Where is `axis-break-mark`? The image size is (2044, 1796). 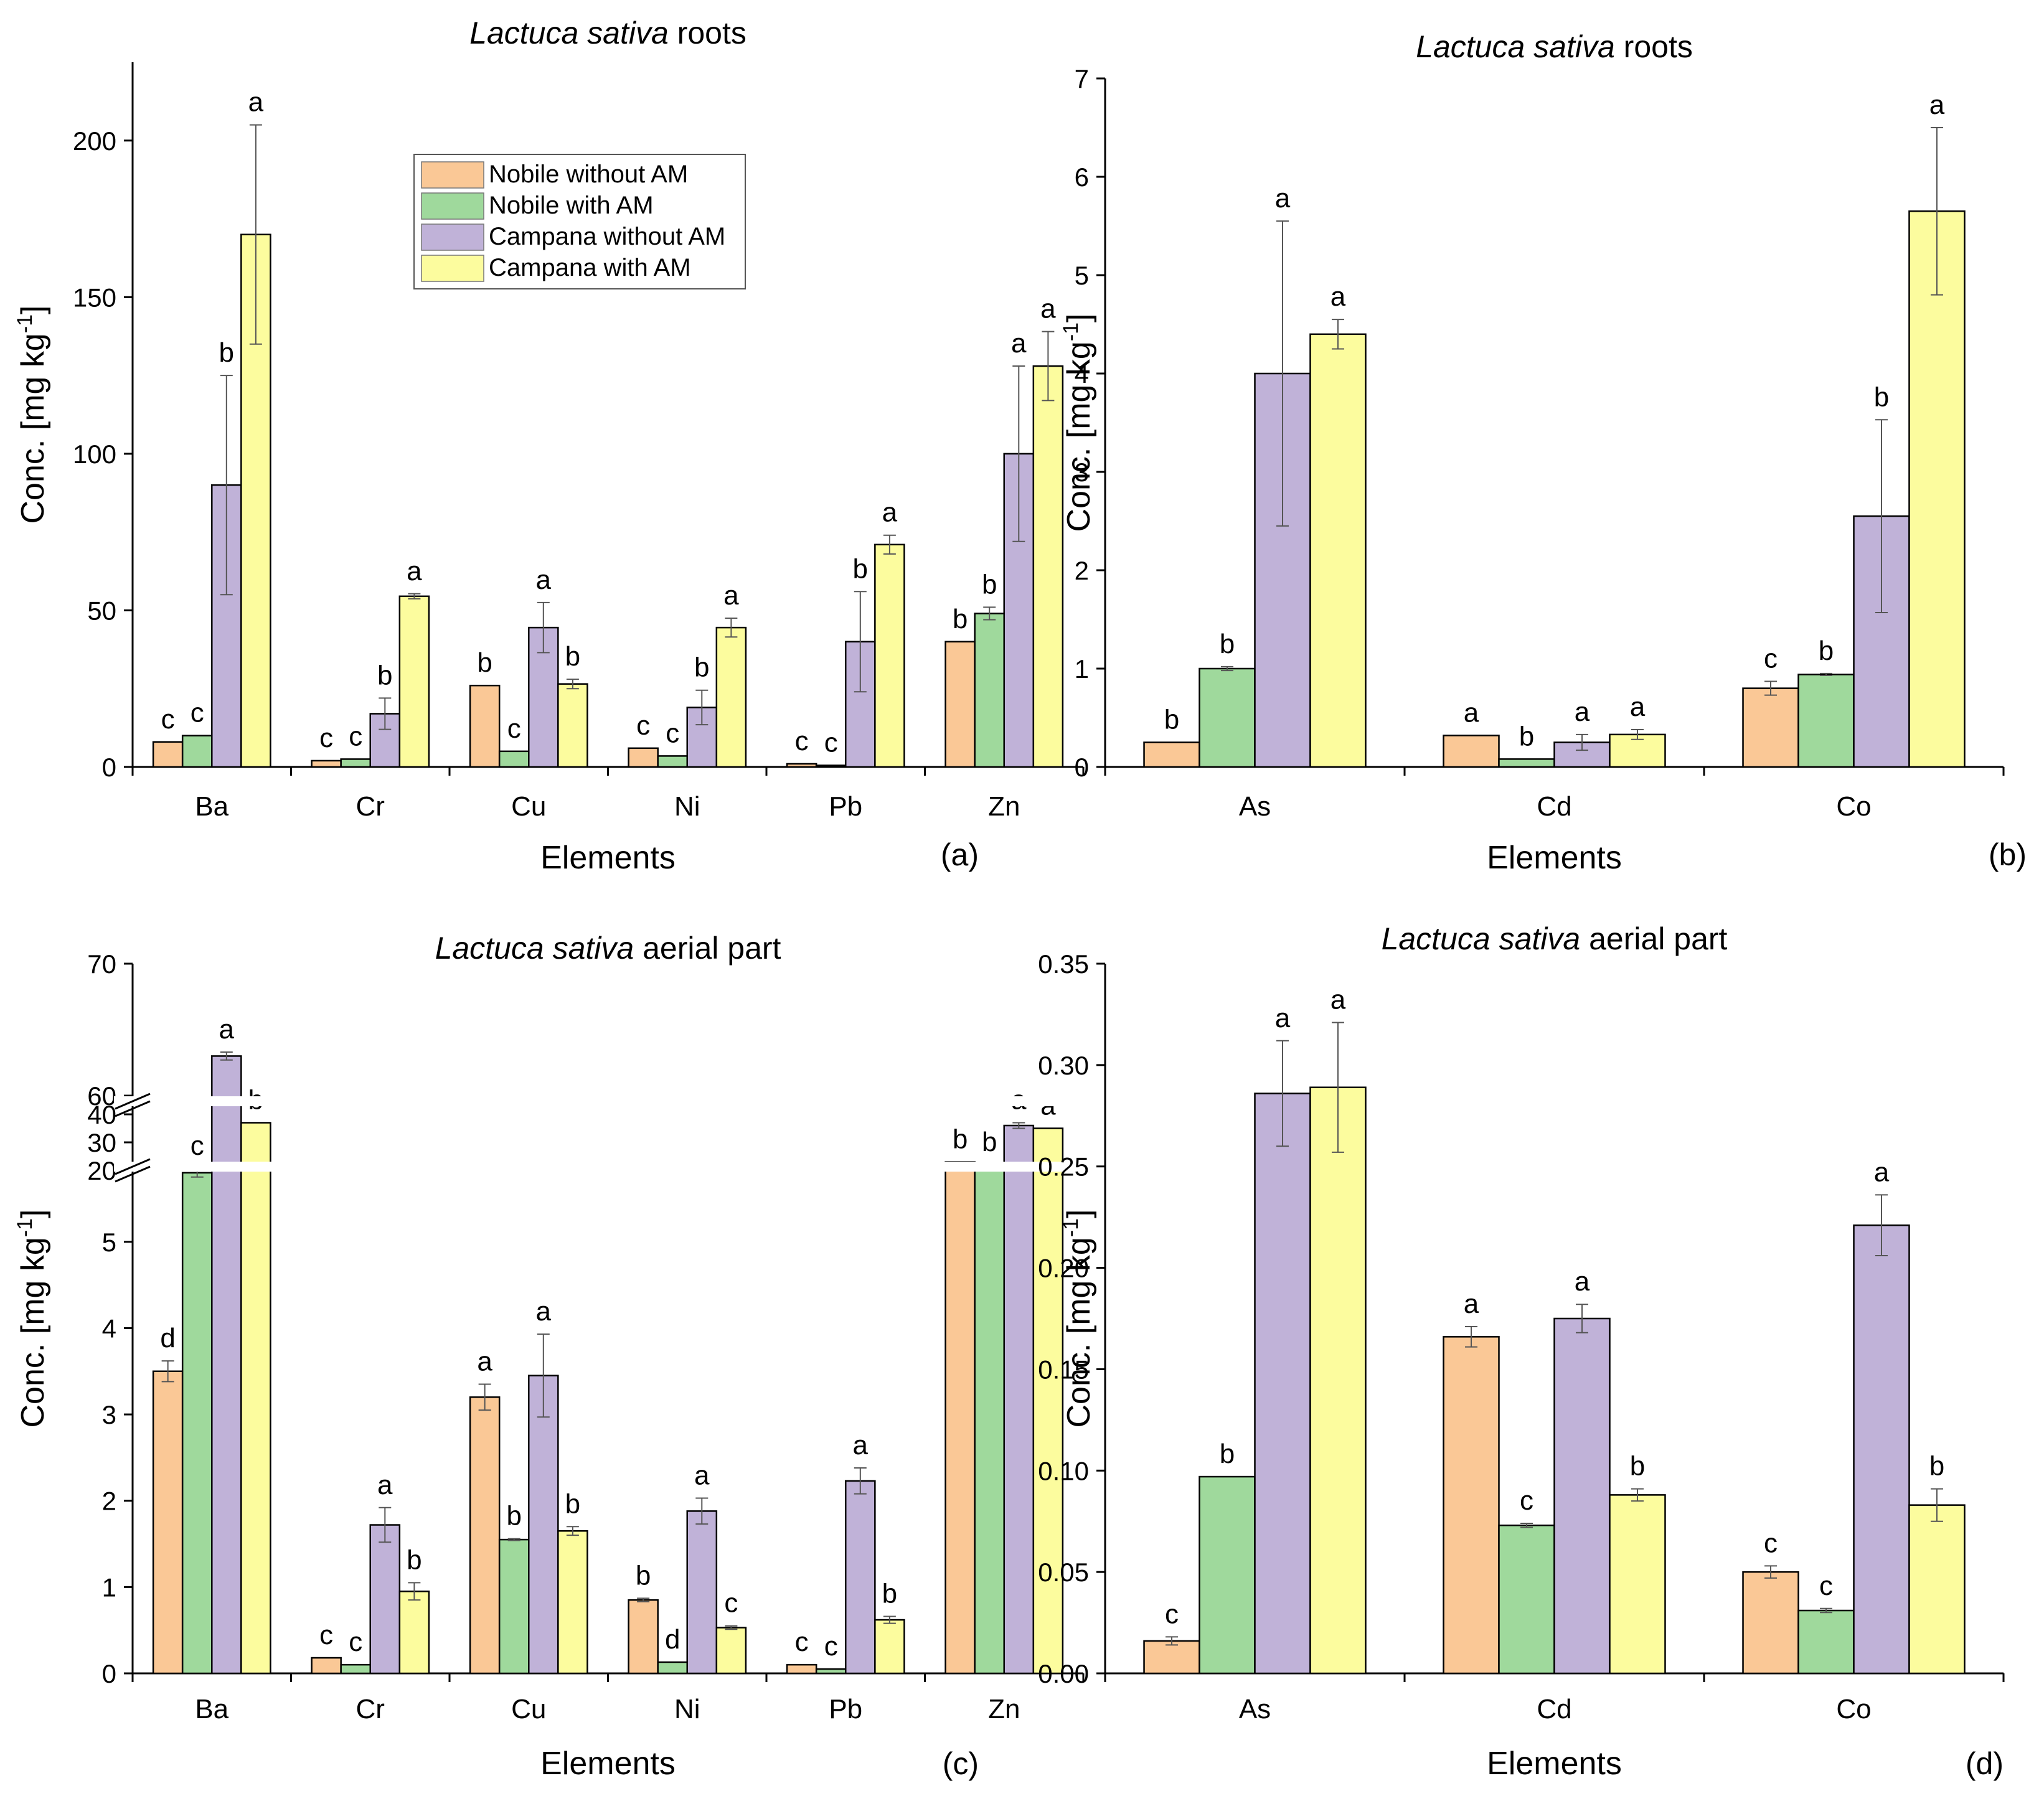
axis-break-mark is located at coordinates (133, 1108).